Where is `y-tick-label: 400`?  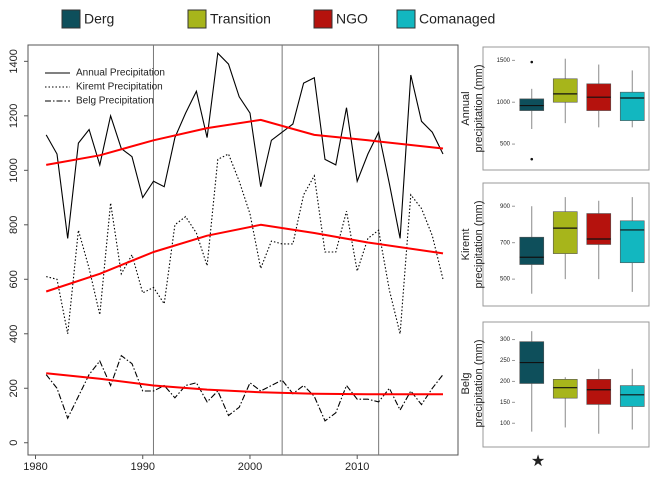 y-tick-label: 400 is located at coordinates (14, 334).